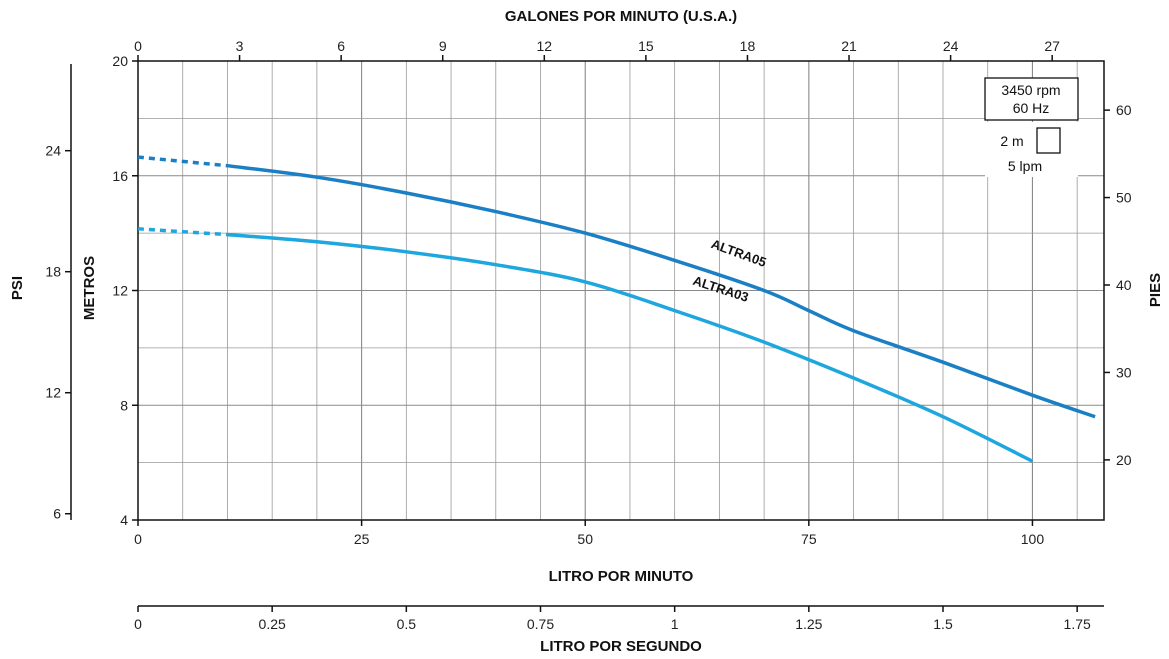  I want to click on curve-label-altra03: ALTRA03, so click(720, 289).